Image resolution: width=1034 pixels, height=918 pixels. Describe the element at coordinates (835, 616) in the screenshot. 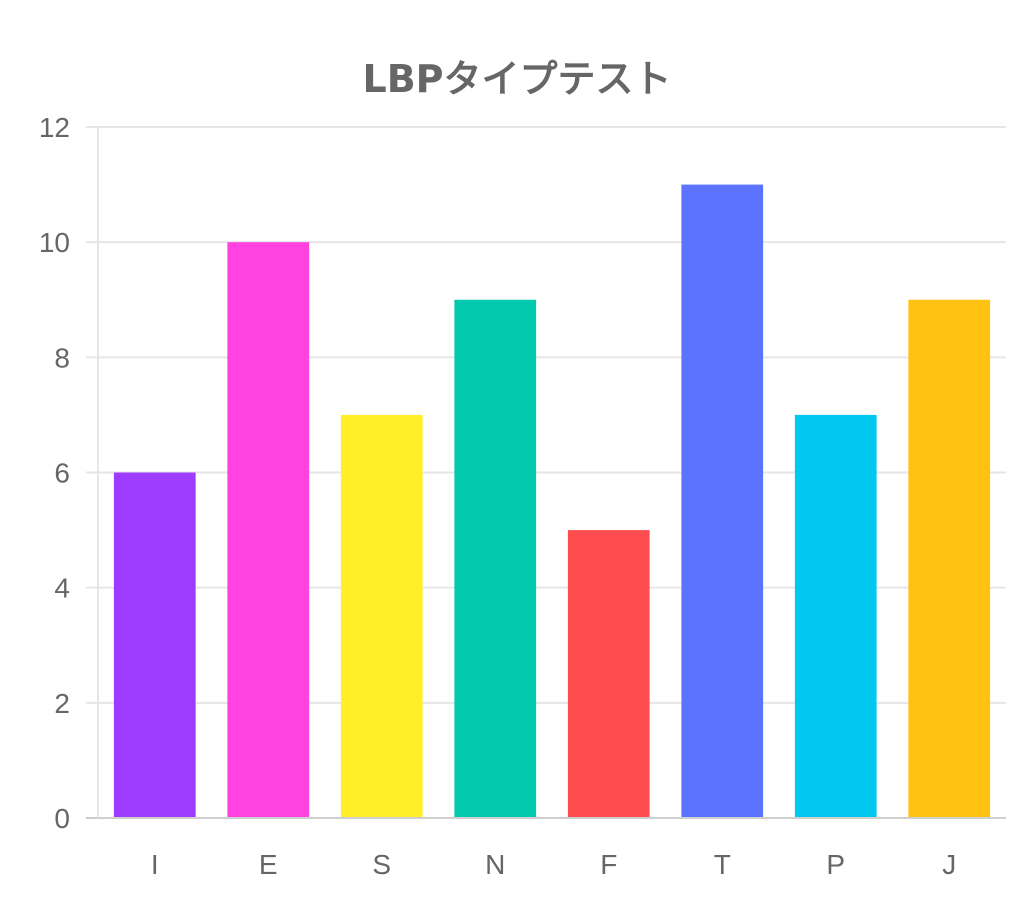

I see `bar-P` at that location.